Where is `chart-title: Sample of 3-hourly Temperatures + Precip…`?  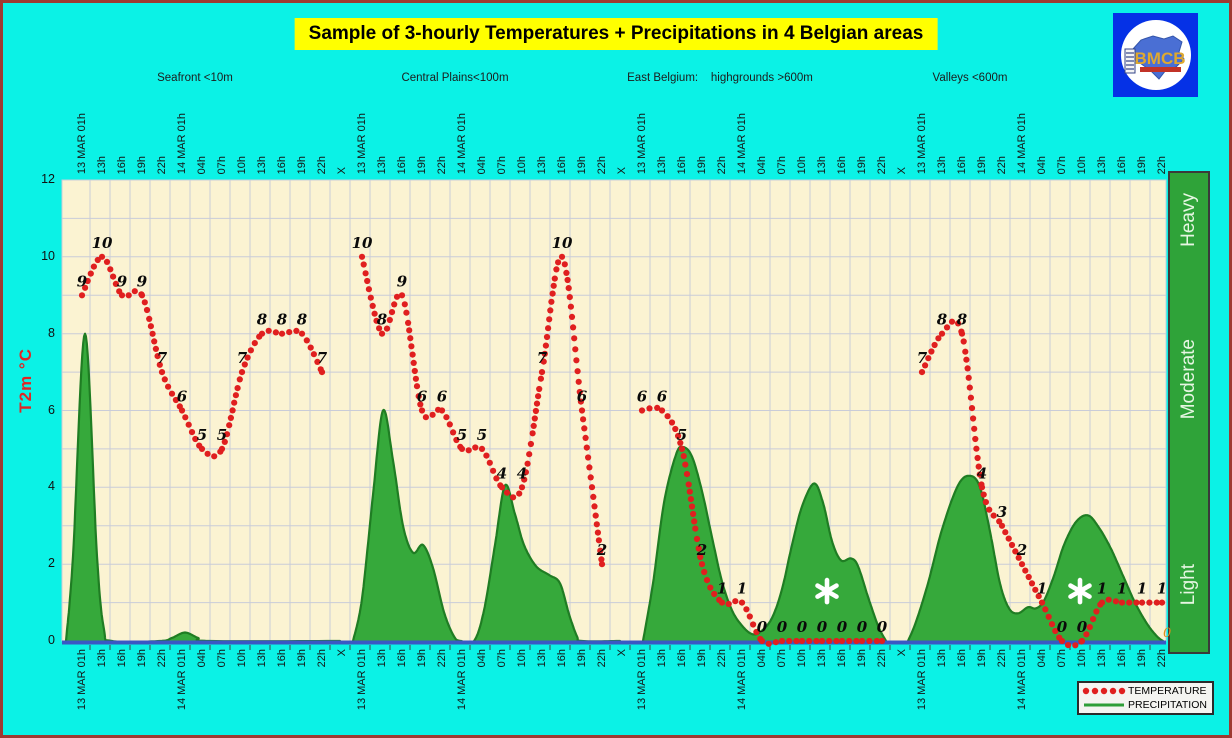
chart-title: Sample of 3-hourly Temperatures + Precip… is located at coordinates (616, 34).